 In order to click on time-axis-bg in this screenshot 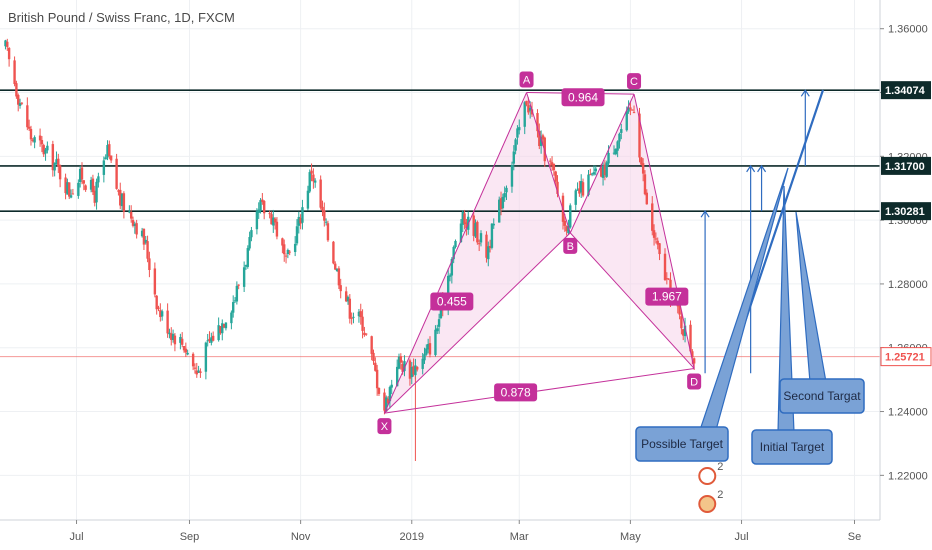, I will do `click(466, 535)`.